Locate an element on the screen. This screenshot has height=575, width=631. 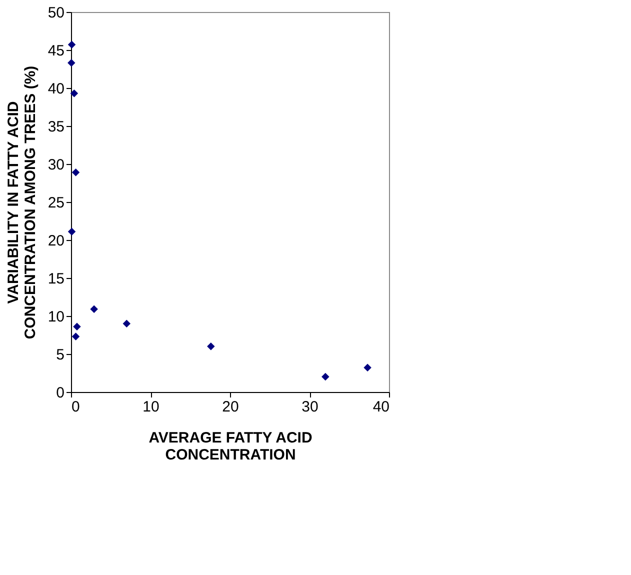
x-tick-label: 20 is located at coordinates (230, 407).